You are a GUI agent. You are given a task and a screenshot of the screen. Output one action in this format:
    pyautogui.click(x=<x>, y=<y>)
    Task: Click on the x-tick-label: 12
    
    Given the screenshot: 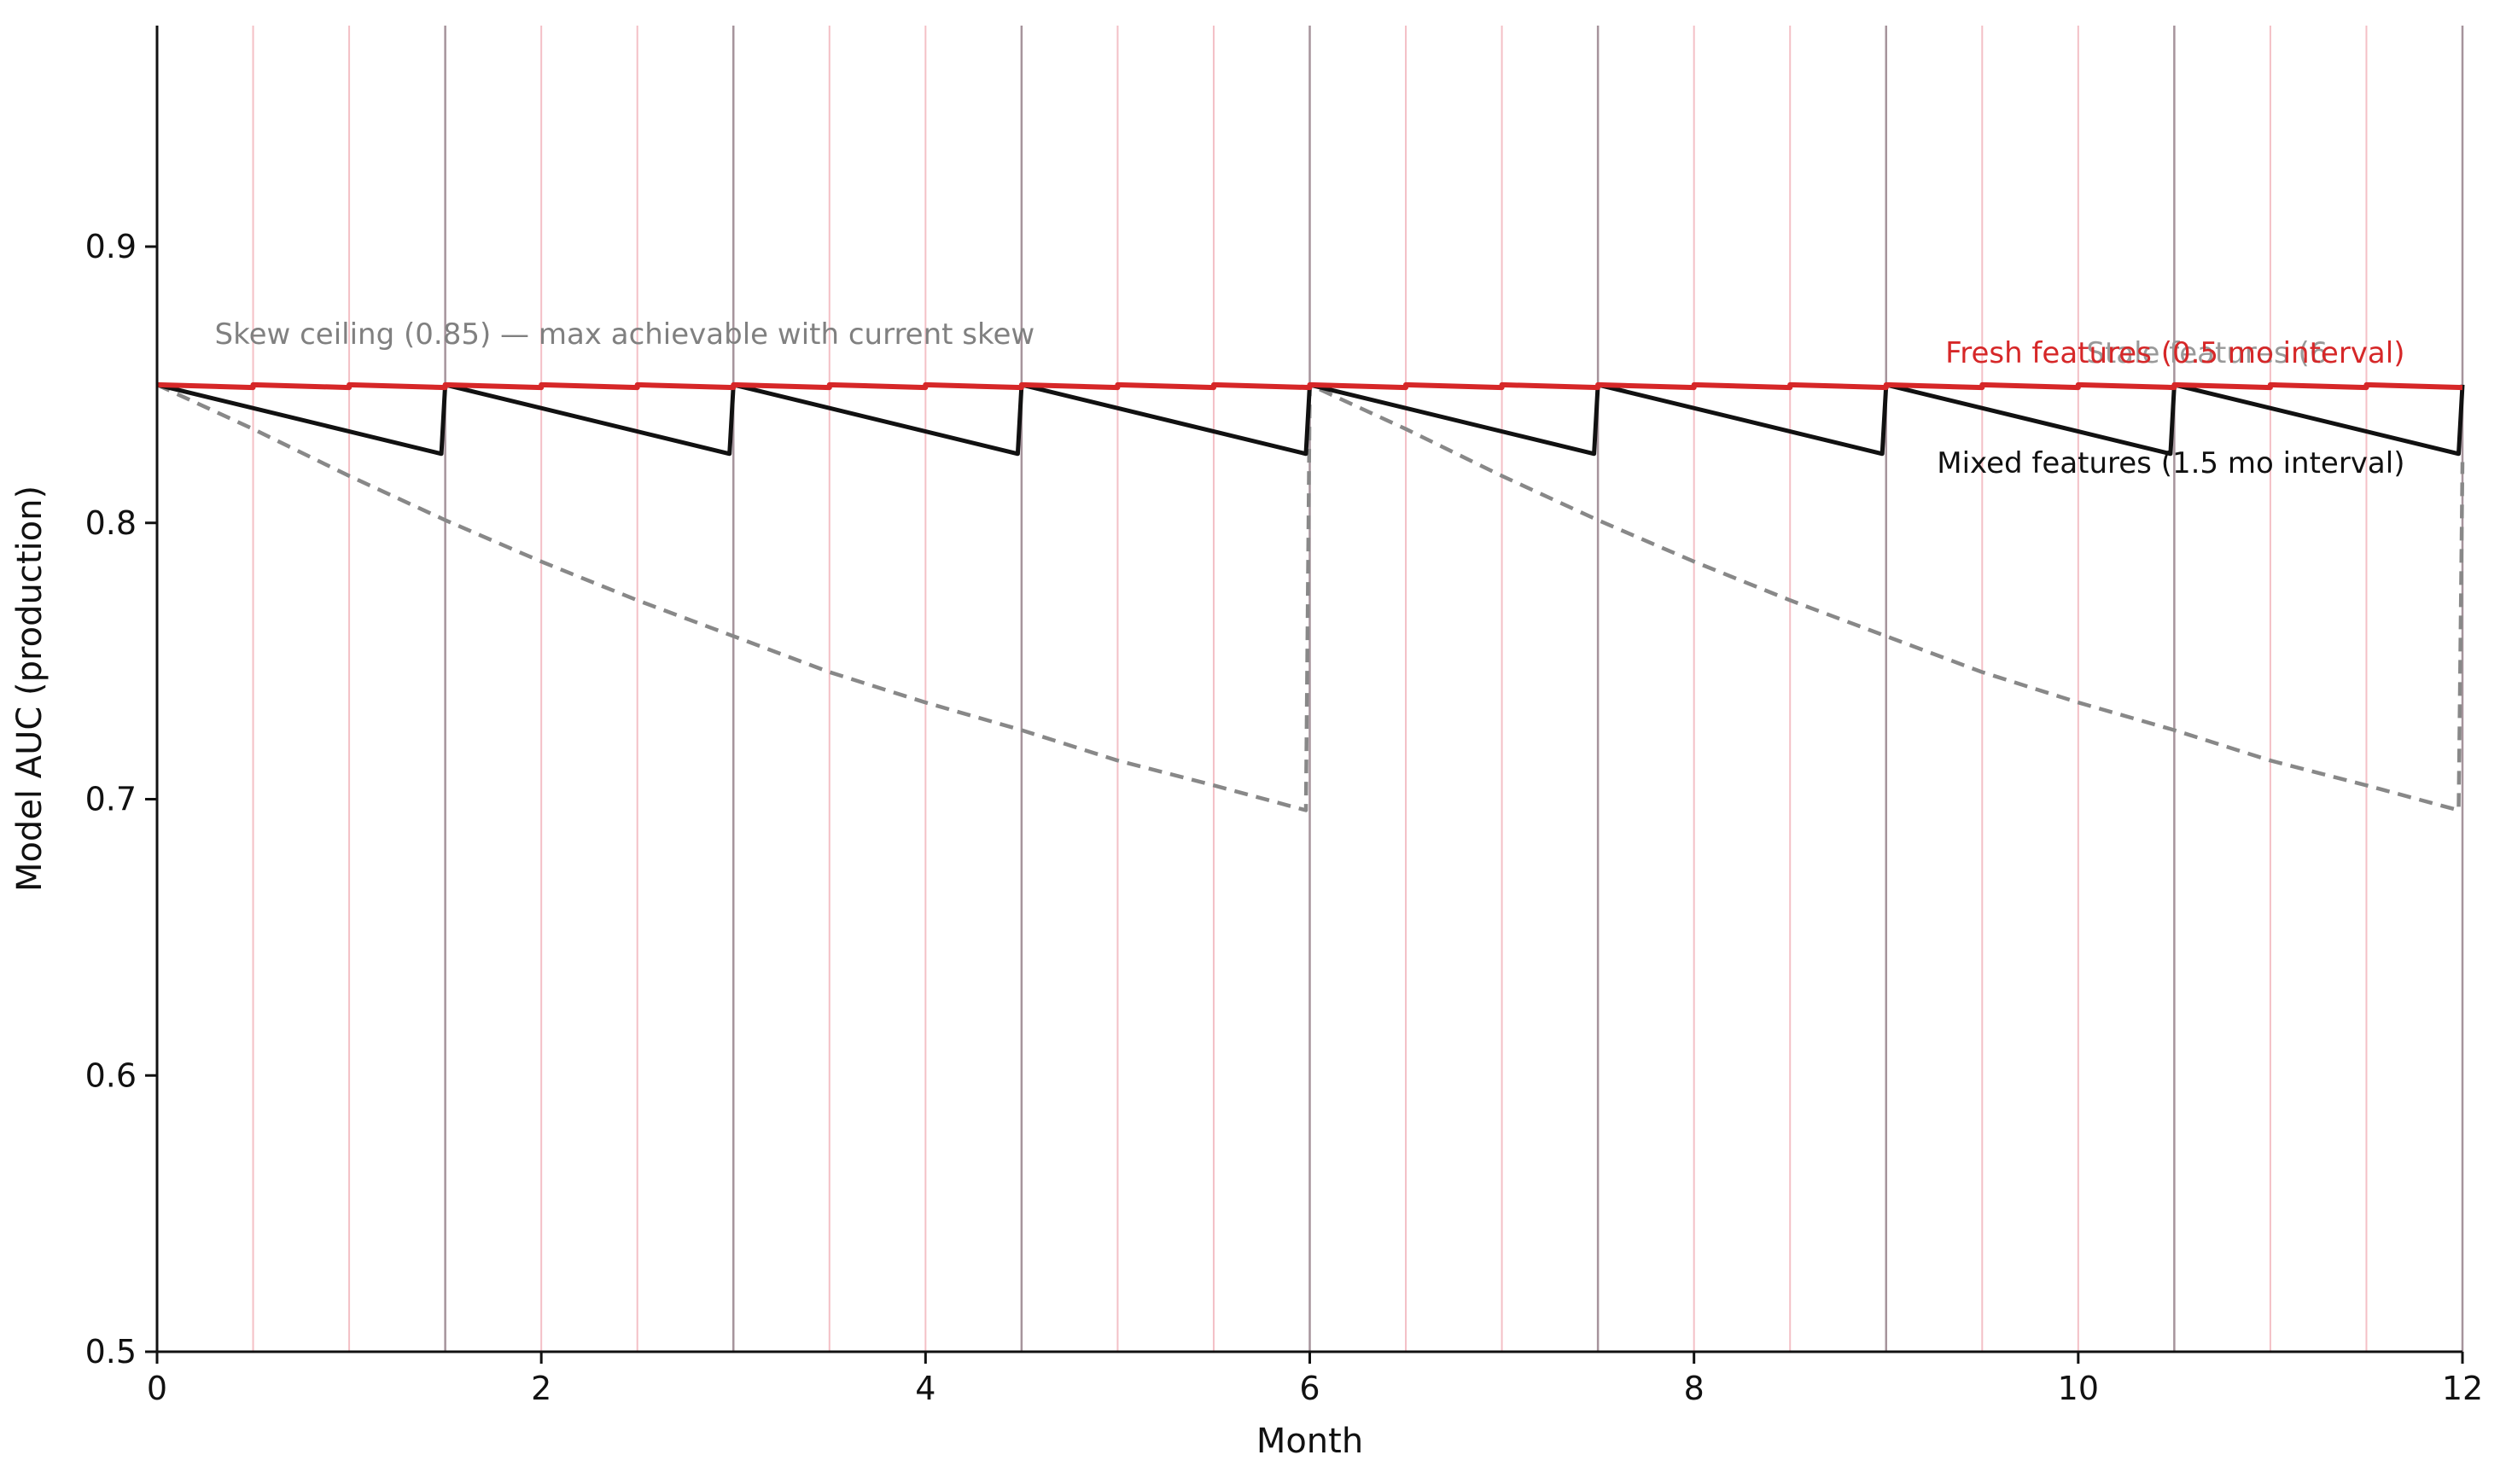 What is the action you would take?
    pyautogui.click(x=2462, y=1389)
    